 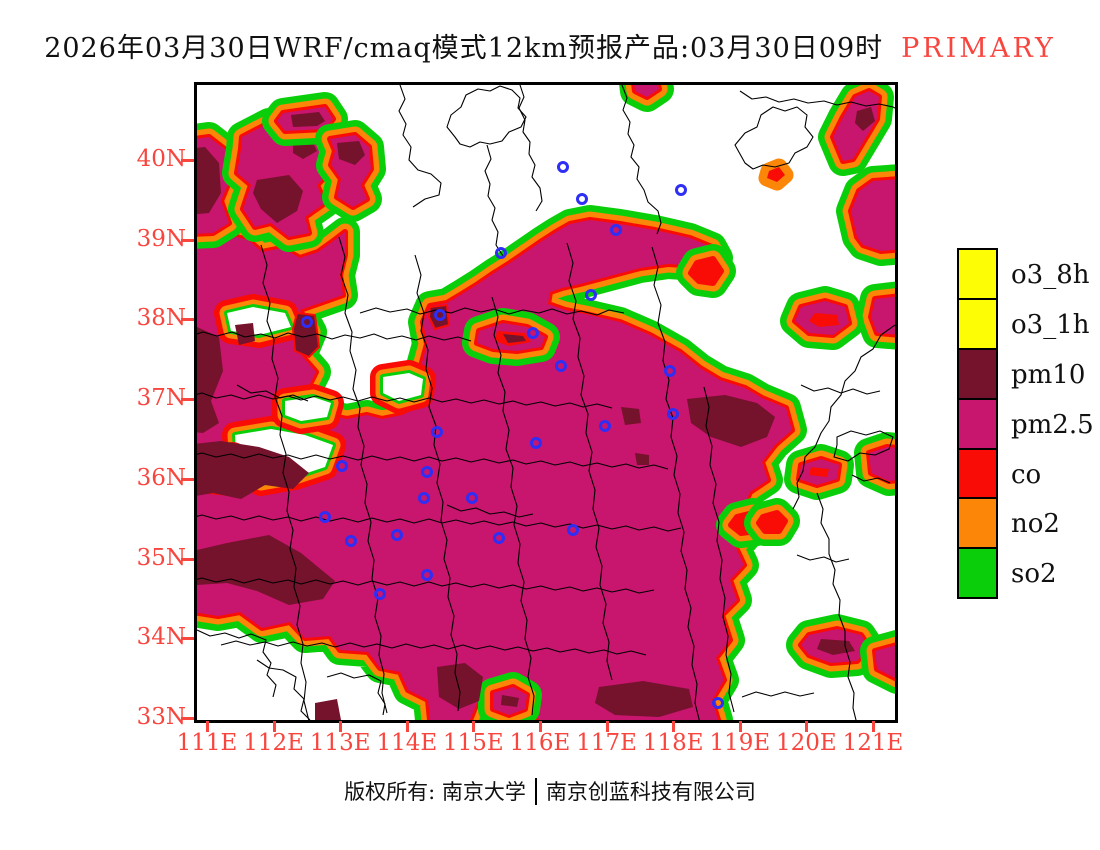 I want to click on legend-label: o3_8h, so click(x=1050, y=274).